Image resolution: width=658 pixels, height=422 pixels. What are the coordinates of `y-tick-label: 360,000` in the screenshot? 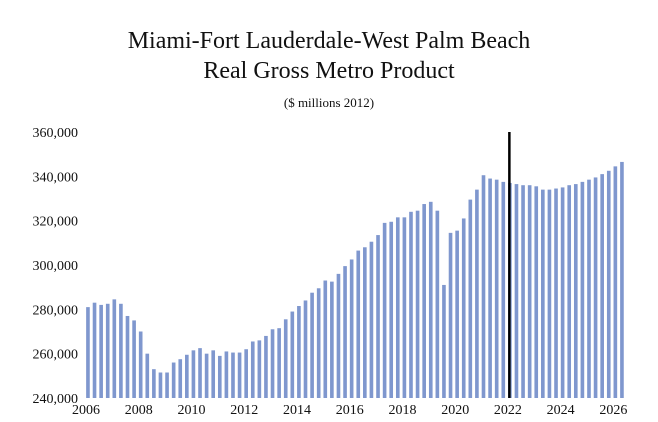 It's located at (56, 133).